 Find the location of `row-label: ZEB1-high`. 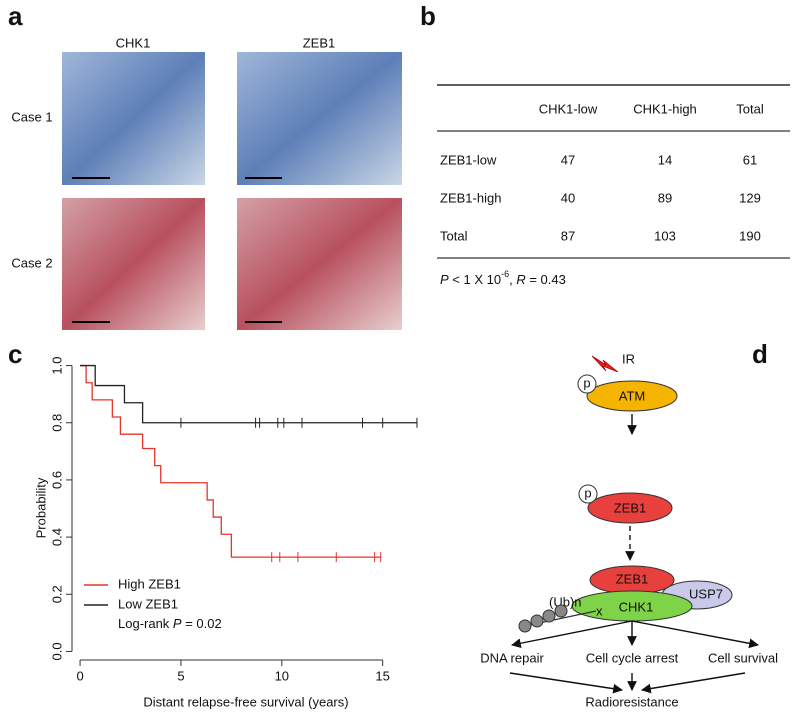

row-label: ZEB1-high is located at coordinates (470, 197).